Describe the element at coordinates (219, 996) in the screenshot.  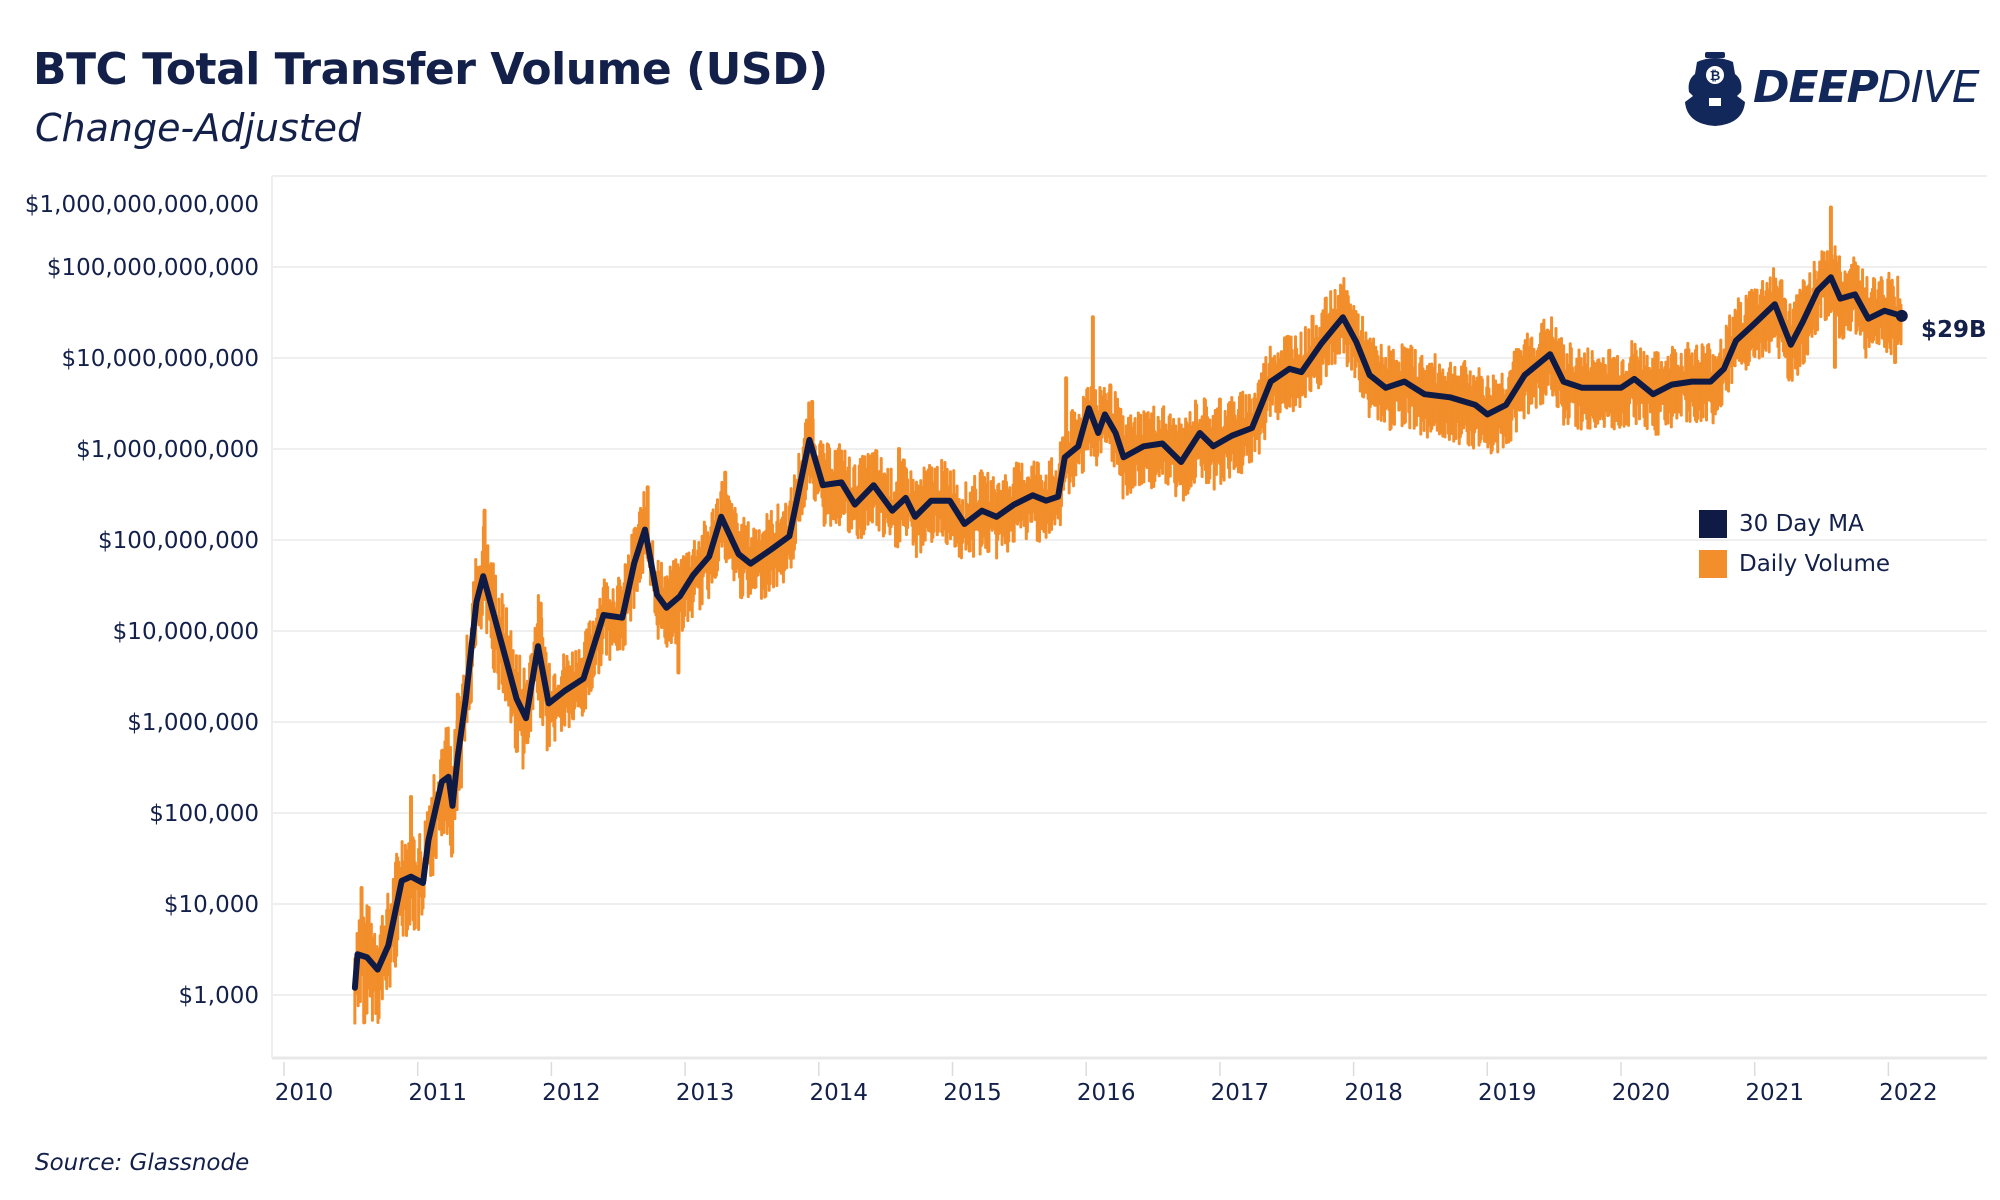
I see `y-tick-label: $1,000` at that location.